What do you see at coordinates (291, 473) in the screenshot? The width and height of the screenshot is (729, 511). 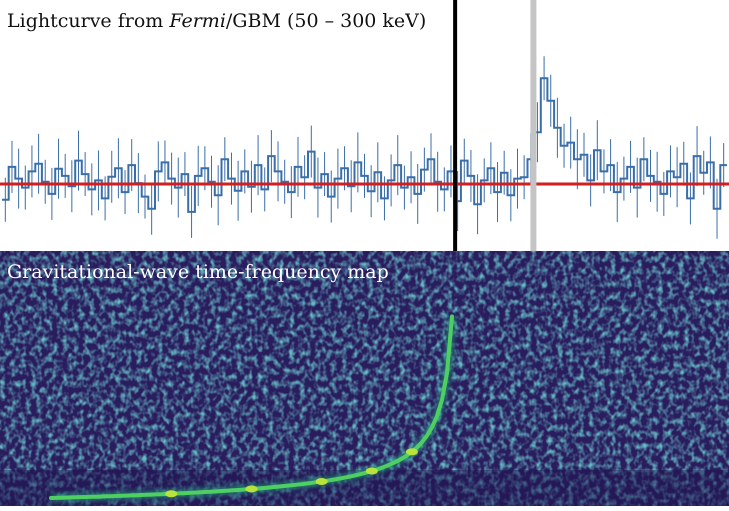 I see `chirp-hotspots` at bounding box center [291, 473].